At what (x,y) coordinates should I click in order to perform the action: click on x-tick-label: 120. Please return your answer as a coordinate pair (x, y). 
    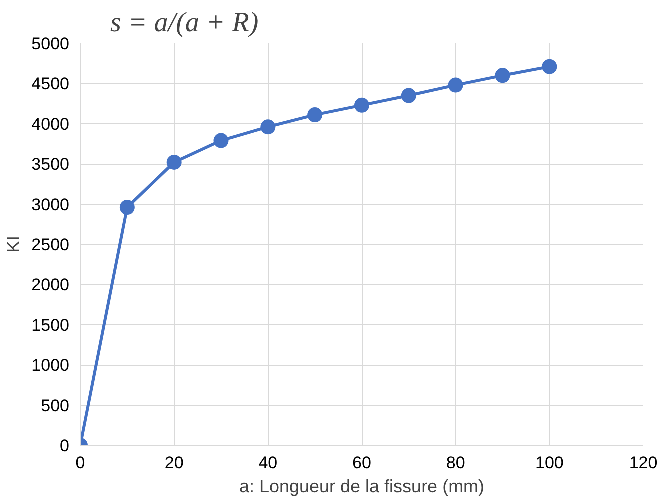
    Looking at the image, I should click on (643, 463).